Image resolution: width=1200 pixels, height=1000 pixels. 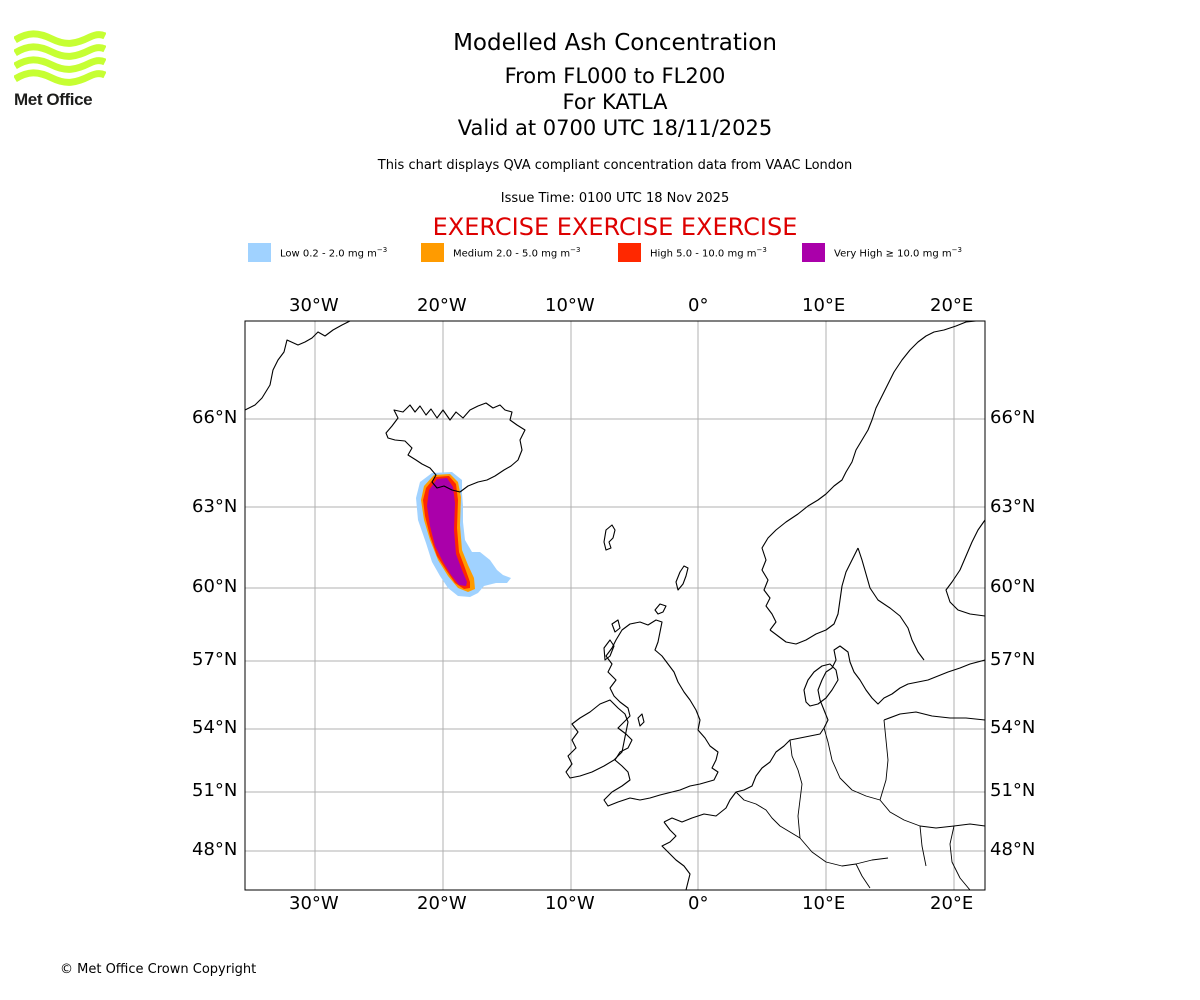 What do you see at coordinates (698, 305) in the screenshot?
I see `lon-label-top: 0°` at bounding box center [698, 305].